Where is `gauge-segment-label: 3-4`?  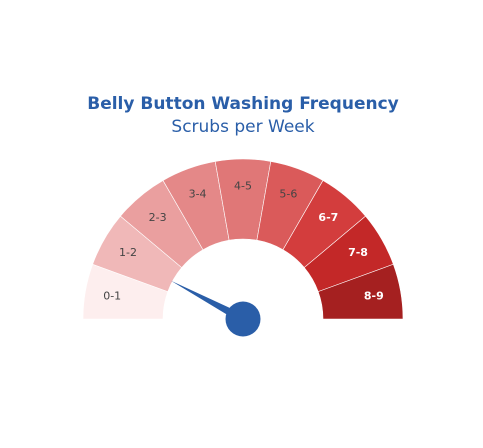
gauge-segment-label: 3-4 is located at coordinates (198, 194).